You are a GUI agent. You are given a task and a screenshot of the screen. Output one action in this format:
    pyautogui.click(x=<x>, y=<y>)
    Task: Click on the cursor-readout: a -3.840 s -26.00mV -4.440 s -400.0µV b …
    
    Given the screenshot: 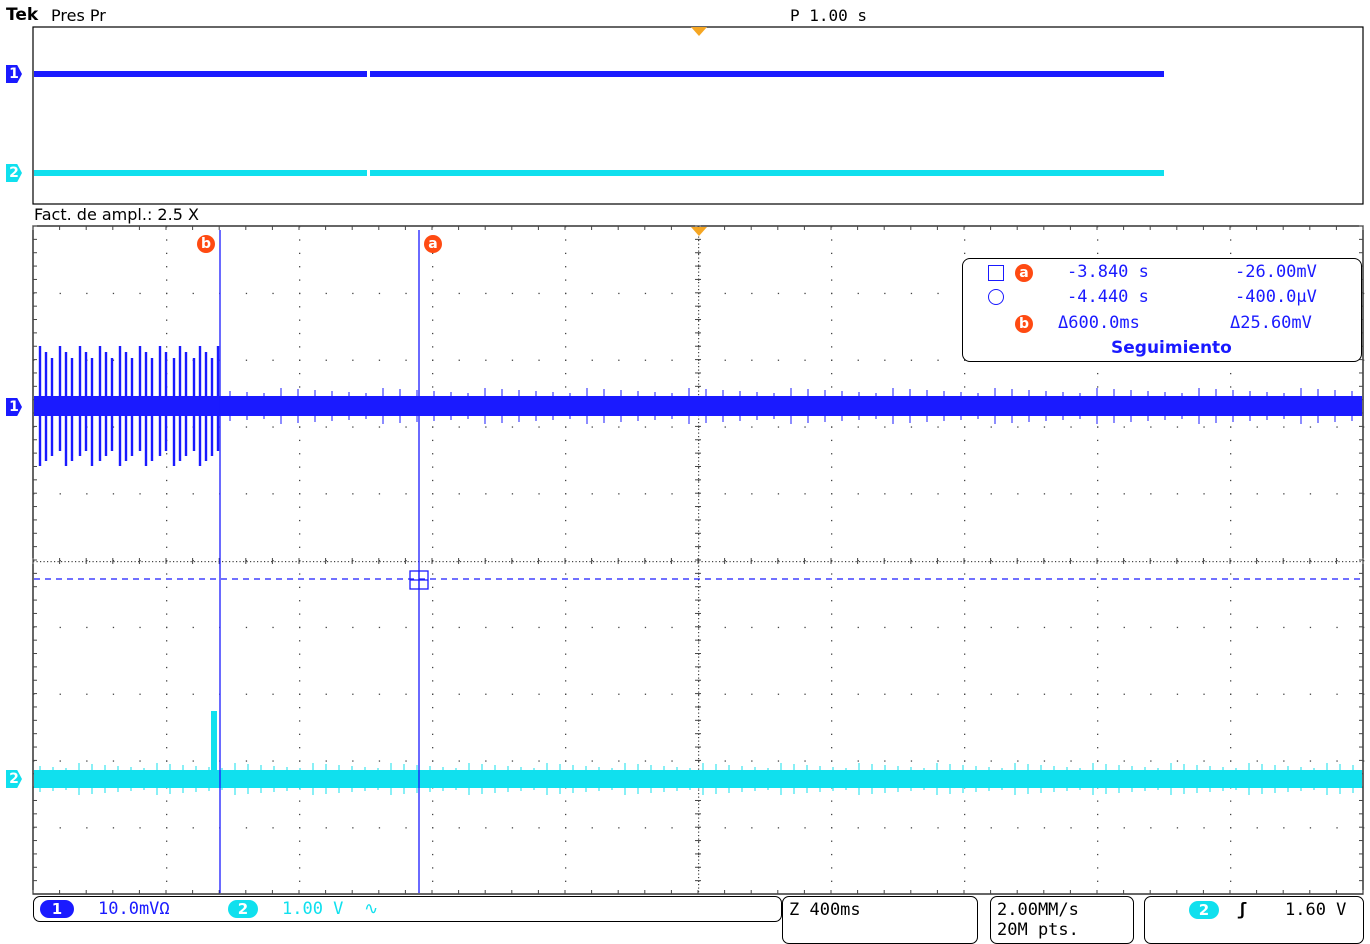 What is the action you would take?
    pyautogui.click(x=1162, y=310)
    